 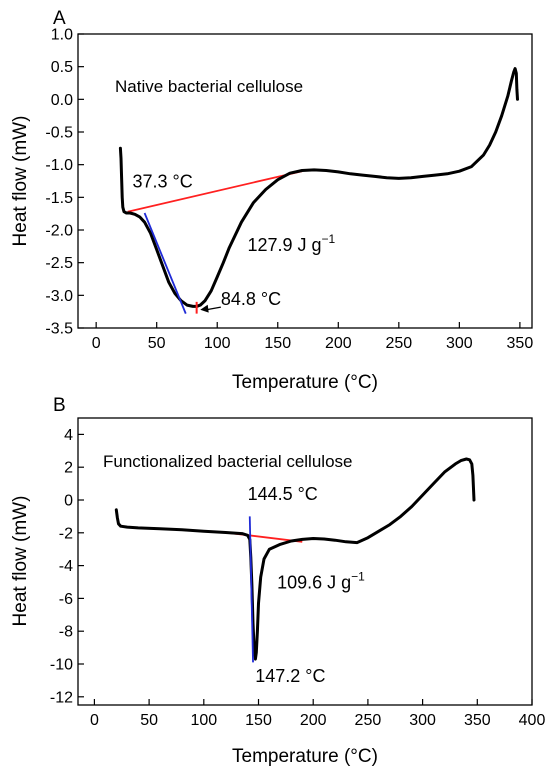 I want to click on annotation-label: 147.2 °C, so click(x=290, y=676).